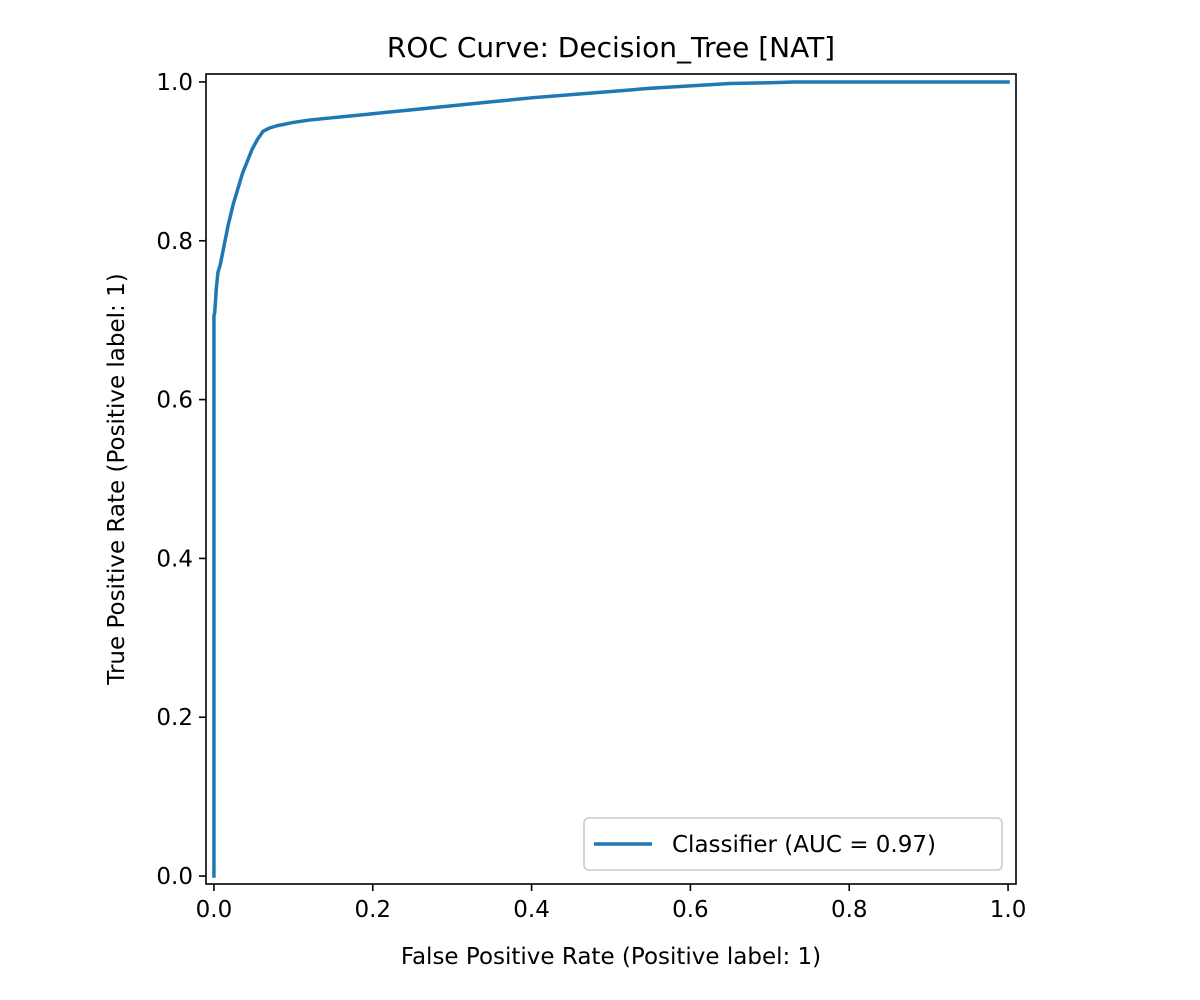  I want to click on y-axis-ticks: 0.0 0.2 0.4 0.6 0.8 1.0, so click(181, 480).